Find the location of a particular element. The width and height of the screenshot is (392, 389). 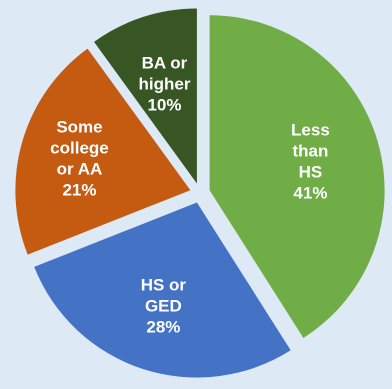

slice-name-label: Less is located at coordinates (310, 129).